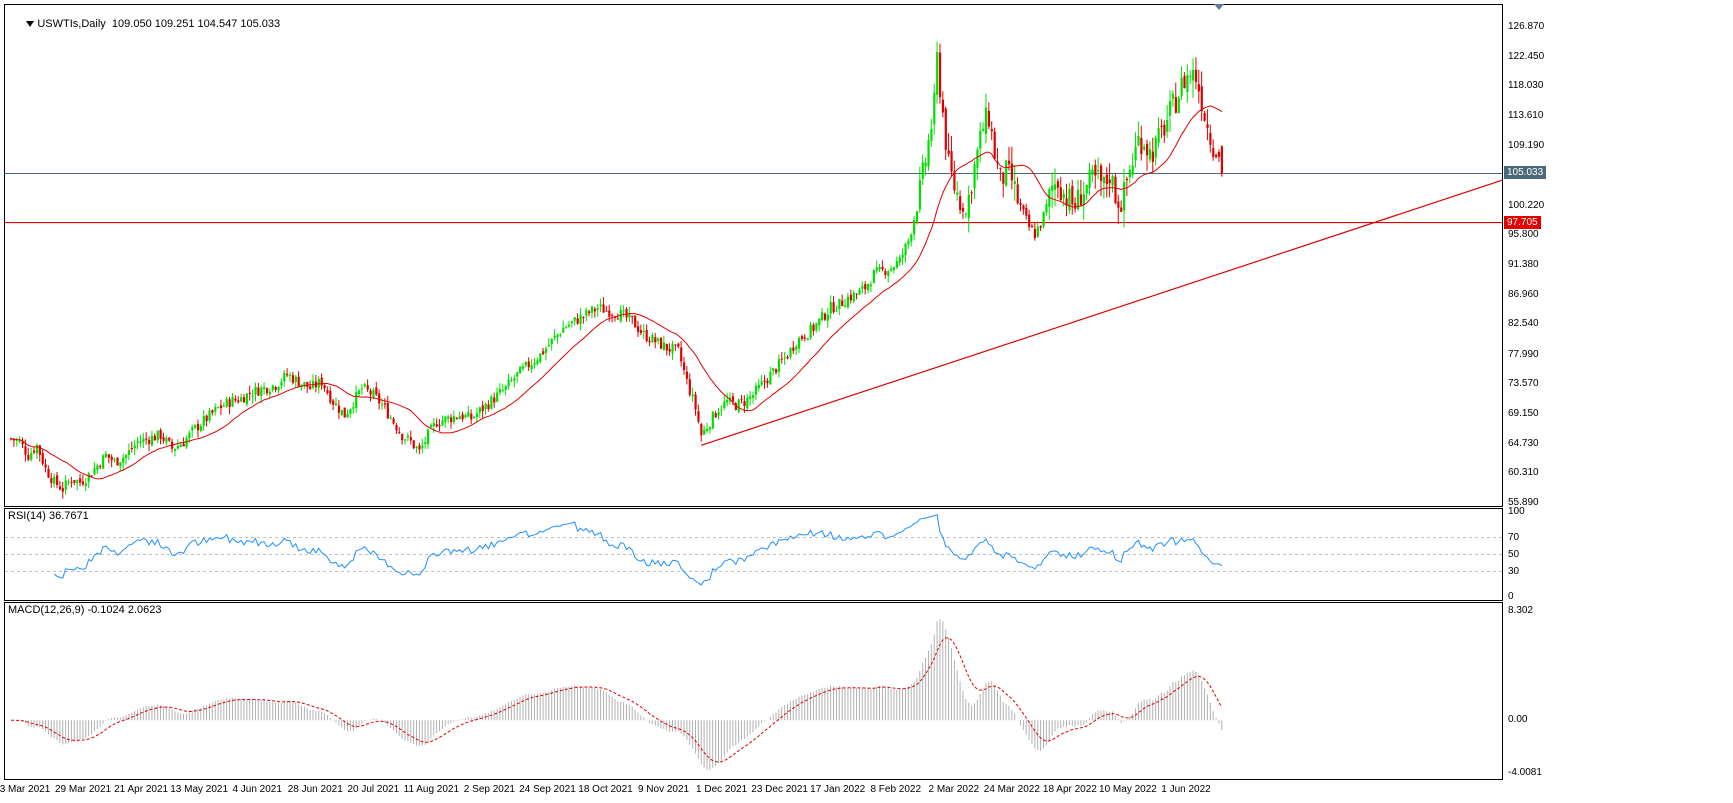 The width and height of the screenshot is (1733, 803). Describe the element at coordinates (257, 789) in the screenshot. I see `time-tick-label: 4 Jun 2021` at that location.